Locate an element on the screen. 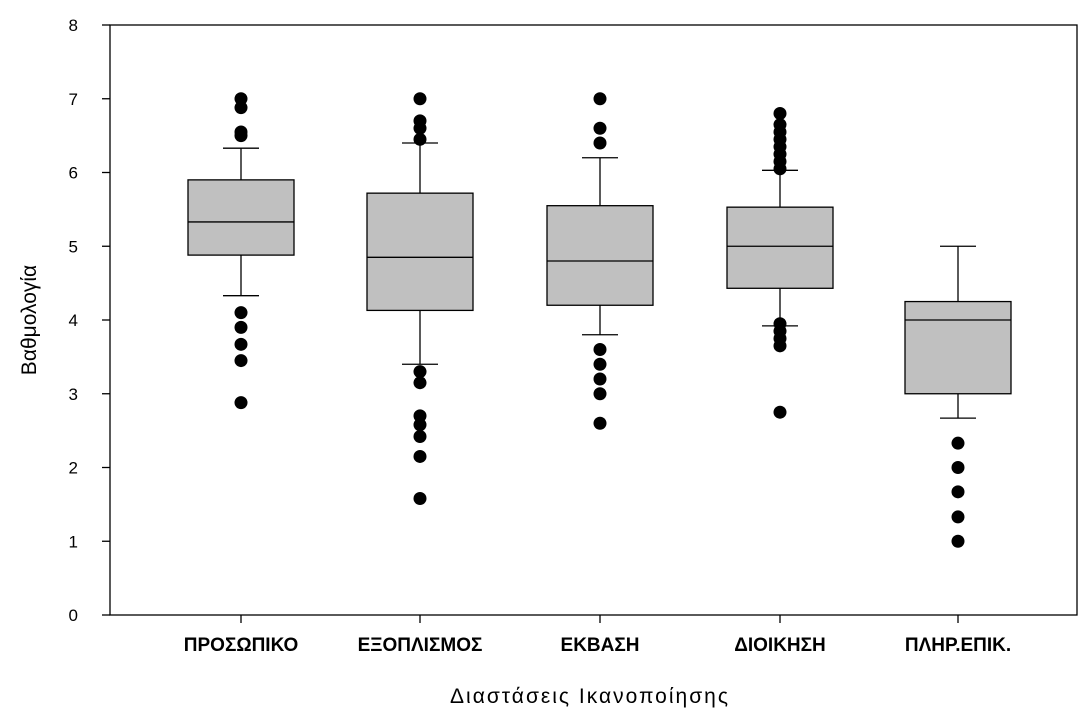 Image resolution: width=1083 pixels, height=711 pixels. y-tick-label: 0 is located at coordinates (73, 615).